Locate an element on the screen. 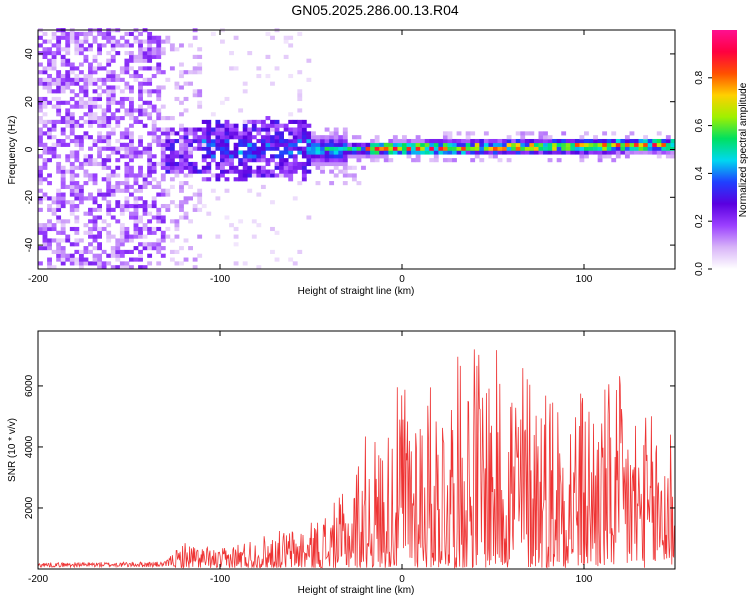  spectrogram-x-tick-label: -100 is located at coordinates (220, 279).